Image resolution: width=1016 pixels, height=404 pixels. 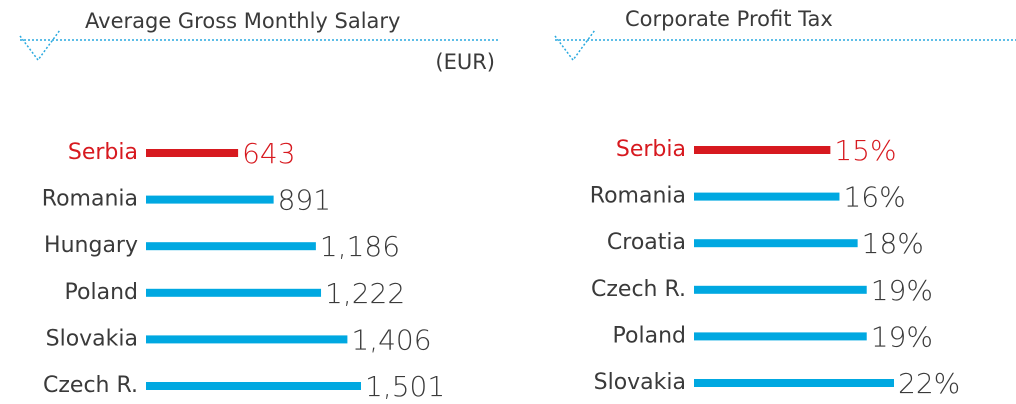 What do you see at coordinates (865, 150) in the screenshot?
I see `value-label: 15%` at bounding box center [865, 150].